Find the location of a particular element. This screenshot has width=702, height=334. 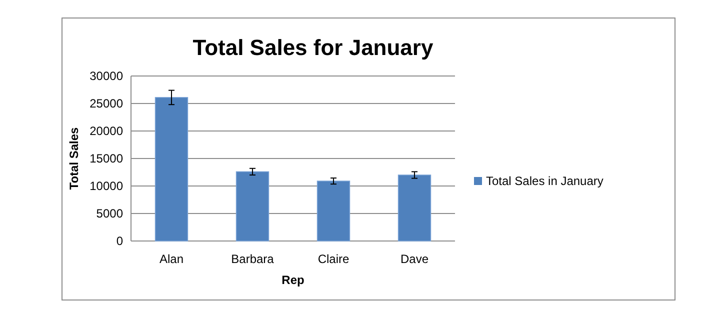

y-tick-label: 10000 is located at coordinates (107, 186).